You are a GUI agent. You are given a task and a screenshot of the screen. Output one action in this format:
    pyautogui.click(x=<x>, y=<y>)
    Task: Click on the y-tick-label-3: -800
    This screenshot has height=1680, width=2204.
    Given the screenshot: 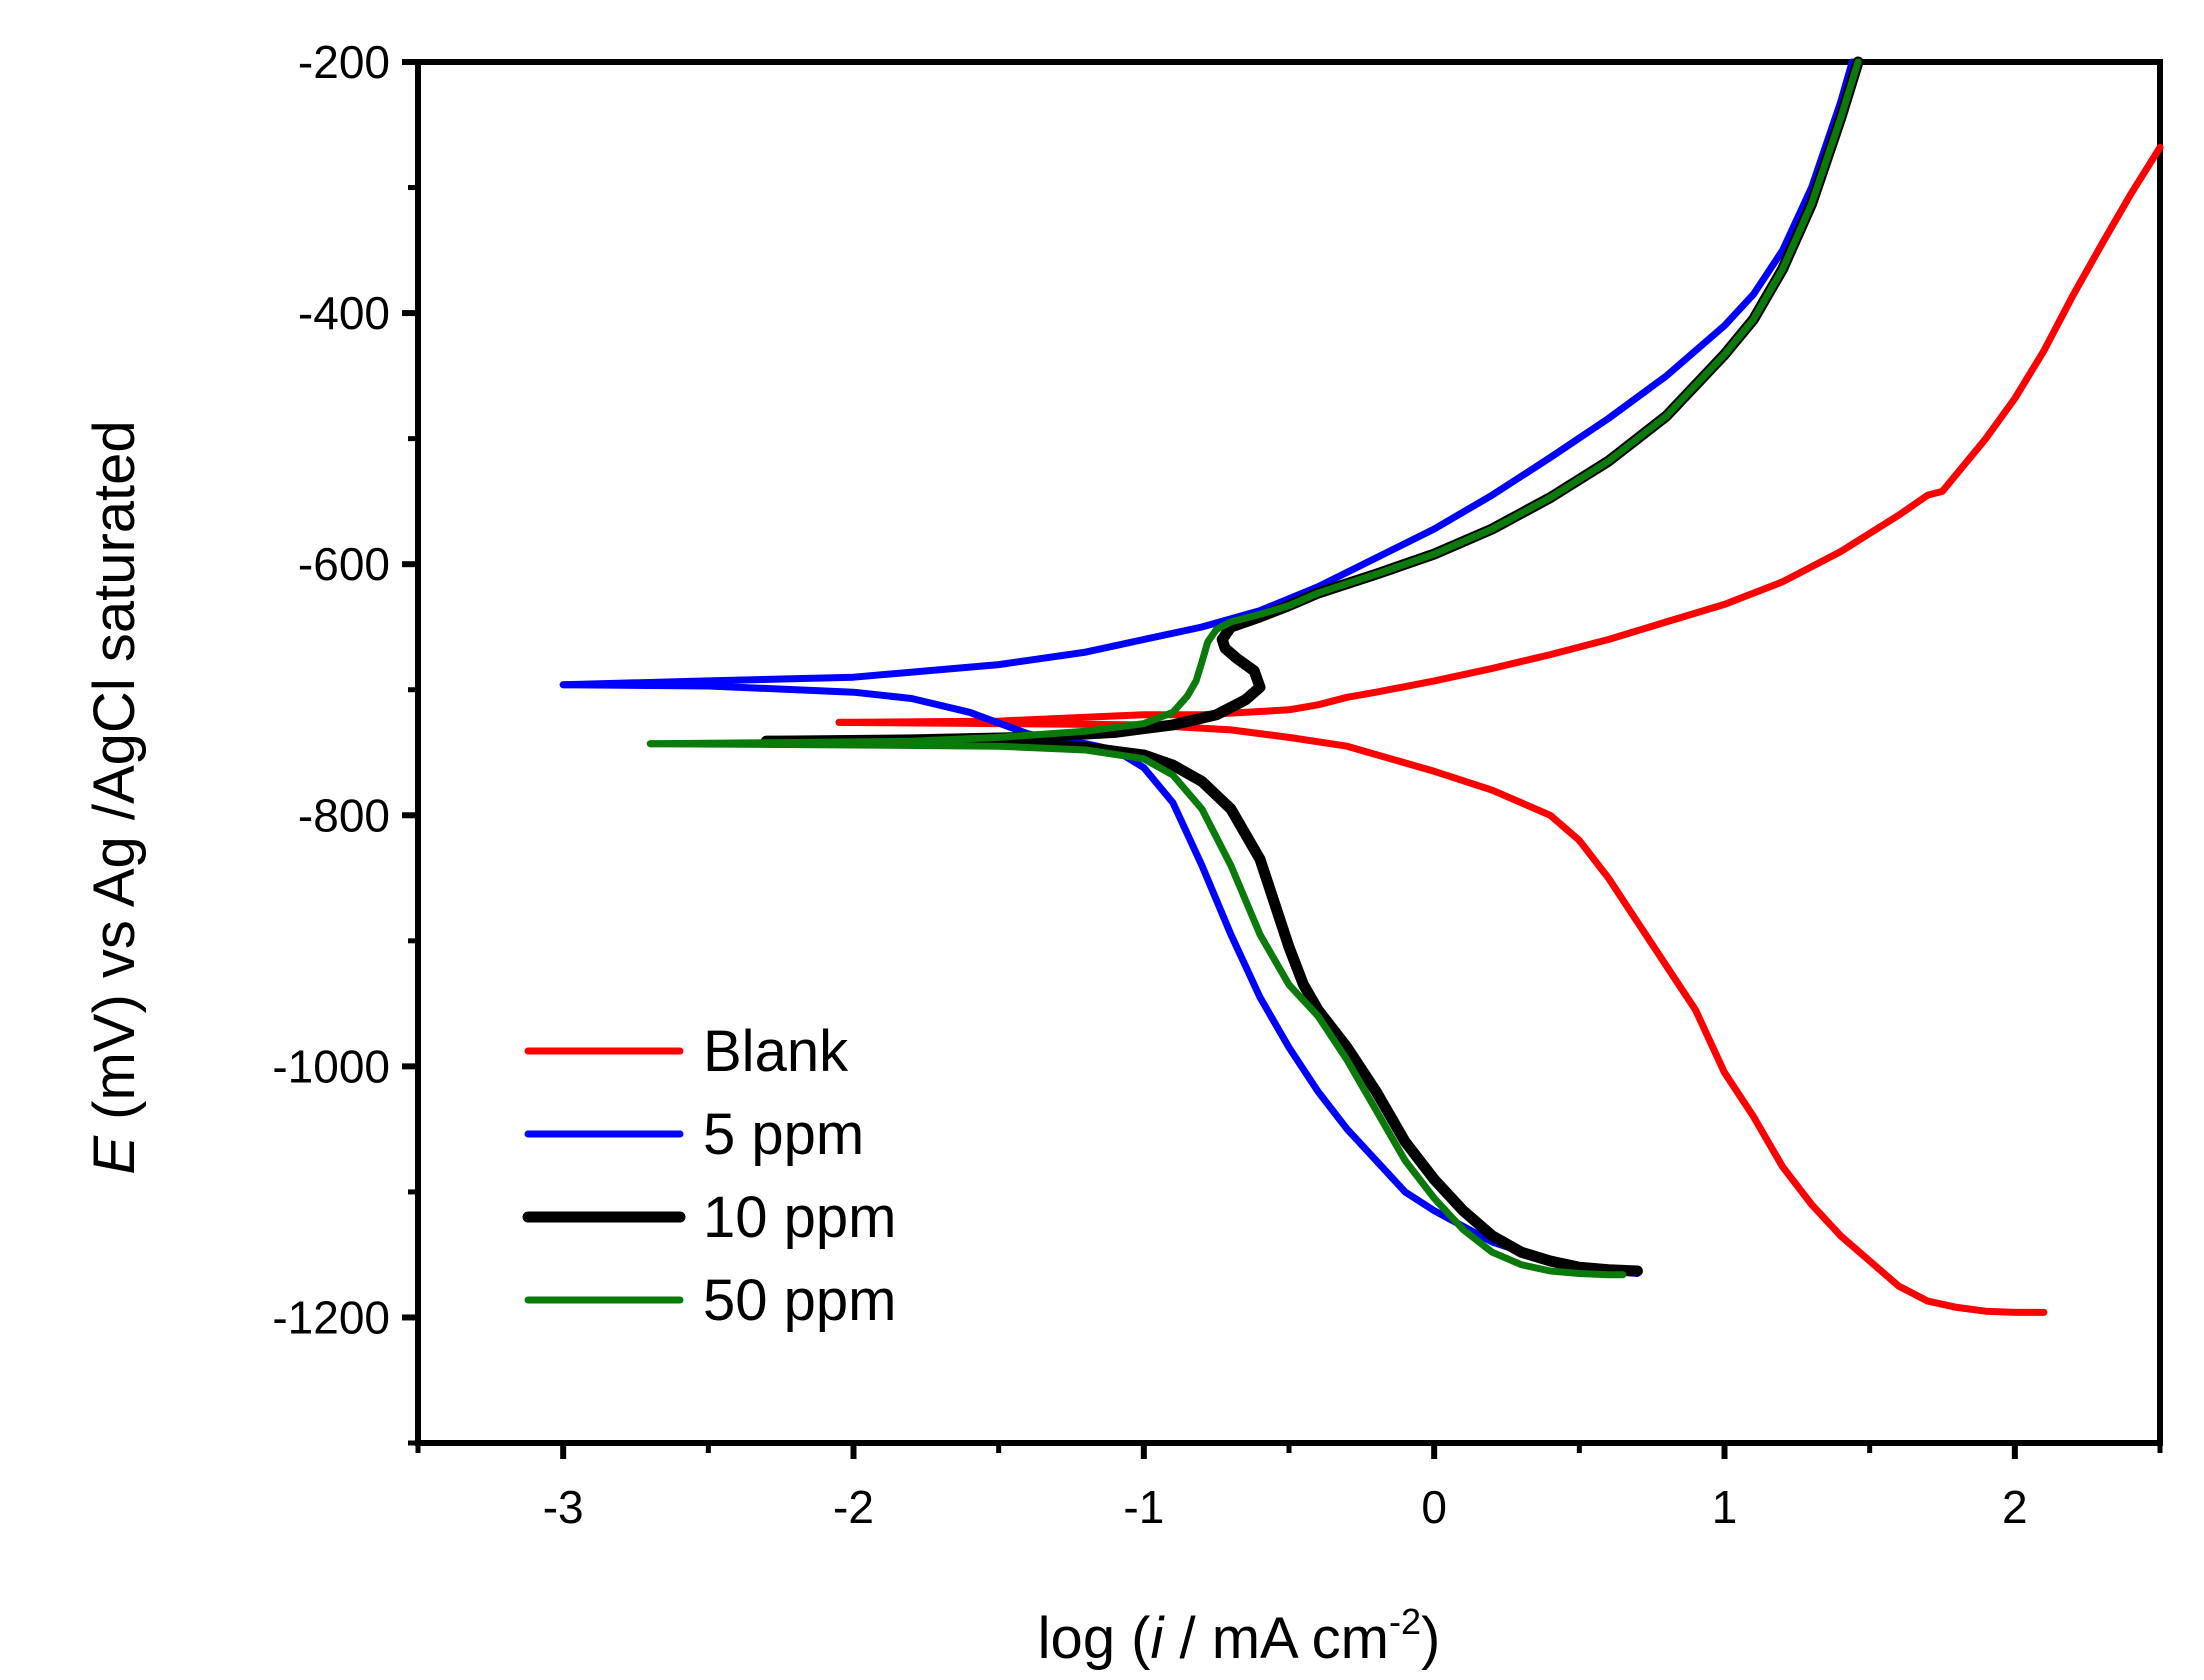 What is the action you would take?
    pyautogui.click(x=344, y=815)
    